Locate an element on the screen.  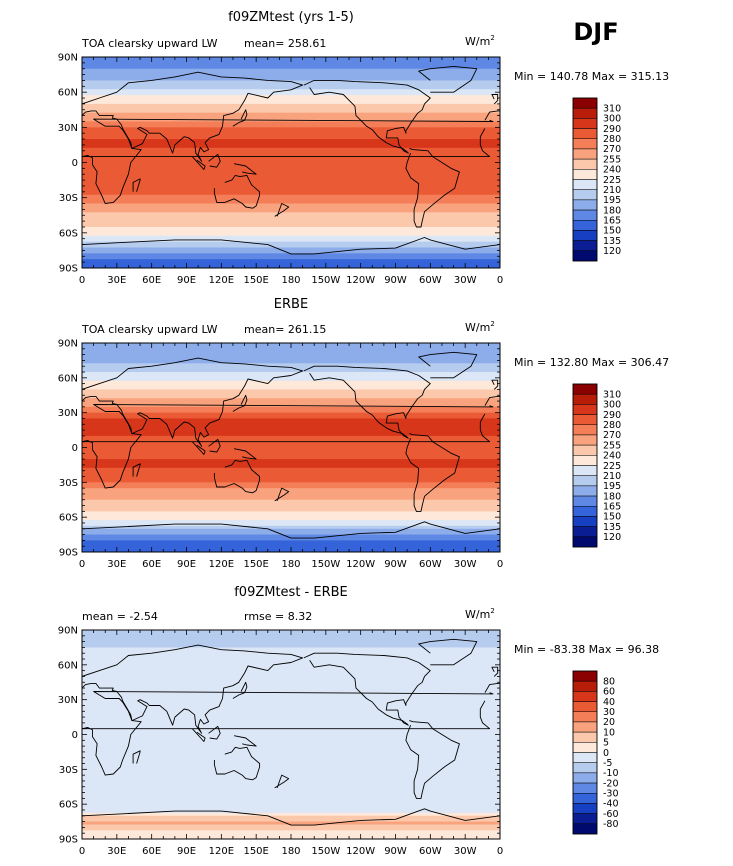
colorbar-label: 60 is located at coordinates (609, 692).